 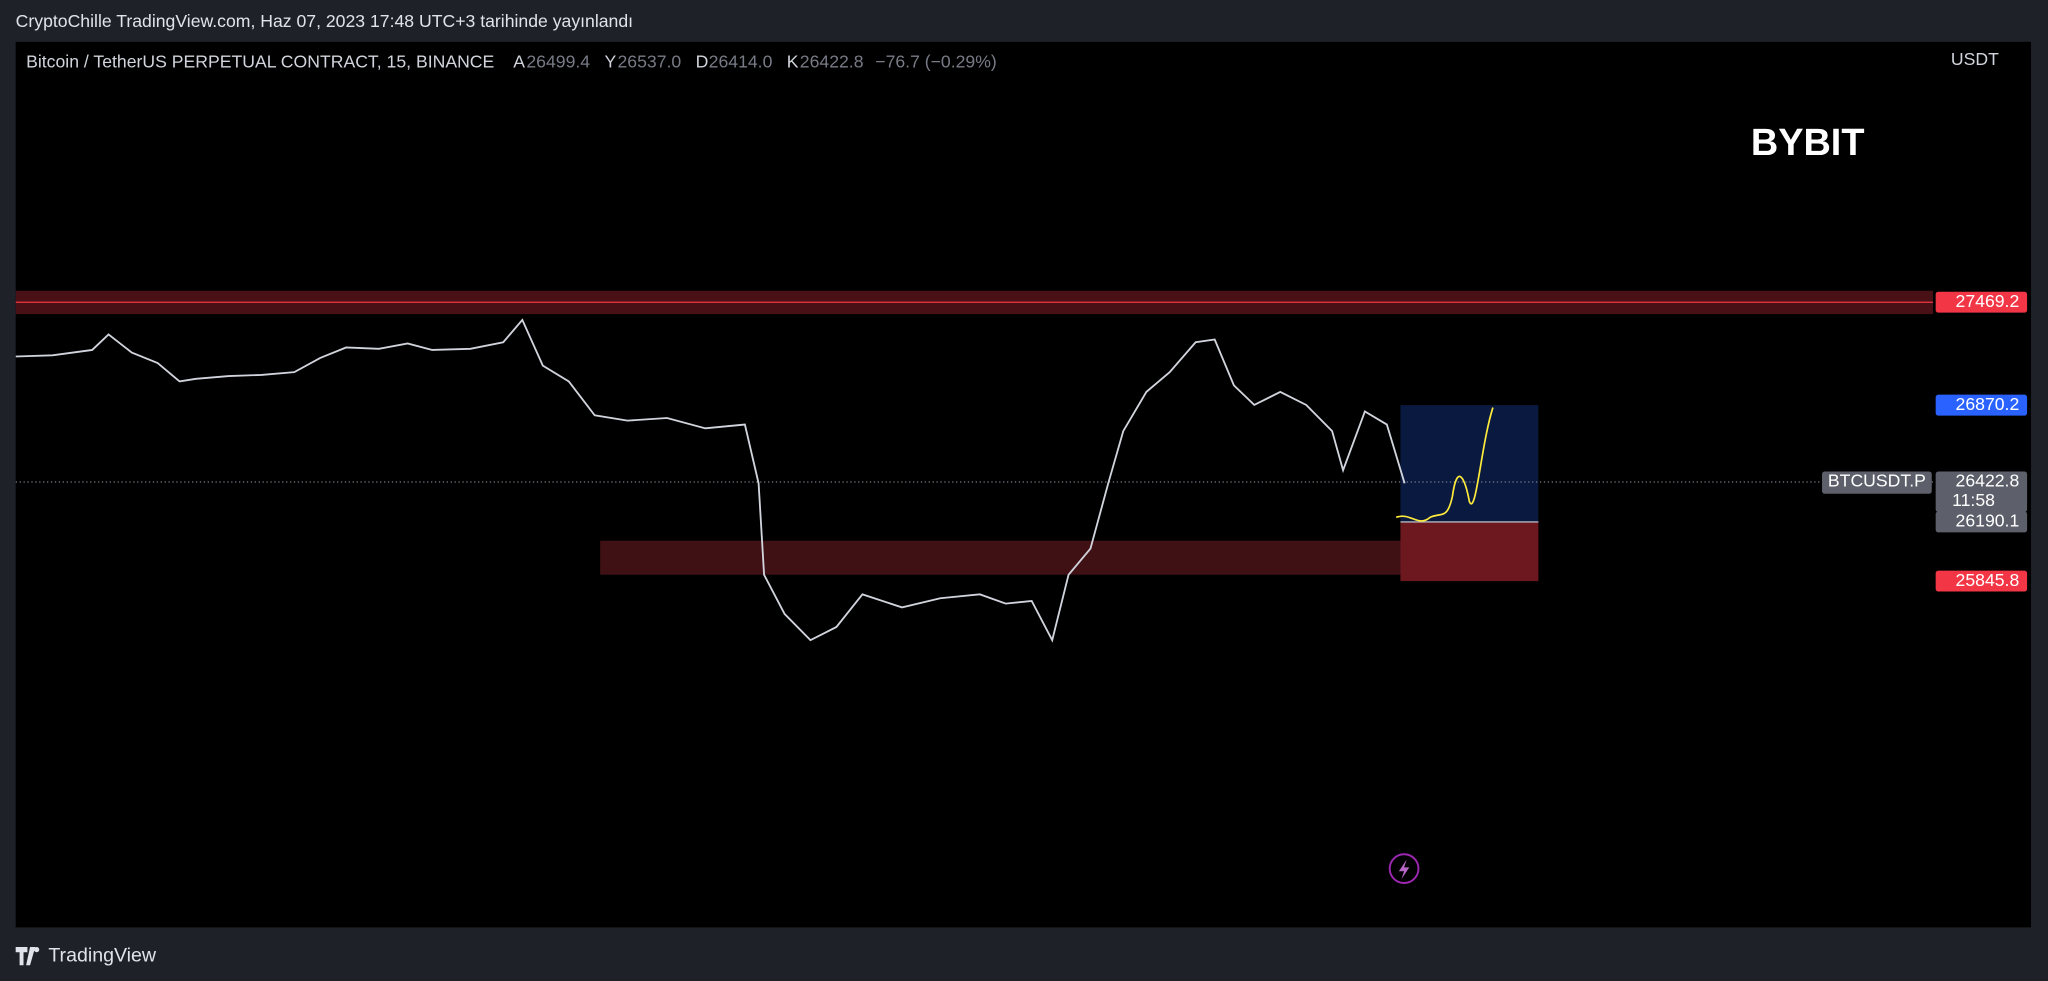 I want to click on footer-logo, so click(x=27, y=956).